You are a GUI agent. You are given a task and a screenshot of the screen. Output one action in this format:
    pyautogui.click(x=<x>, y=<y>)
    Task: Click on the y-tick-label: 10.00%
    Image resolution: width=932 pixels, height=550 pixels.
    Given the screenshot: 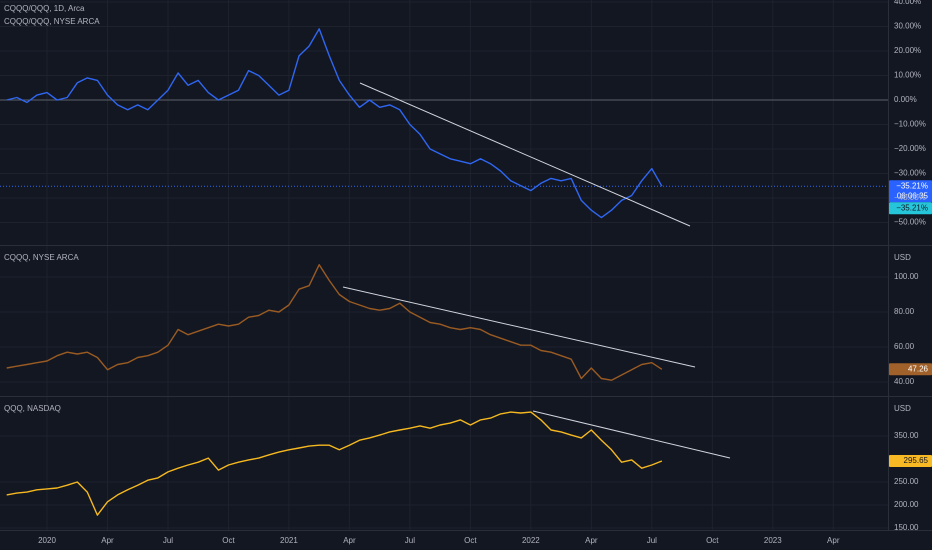 What is the action you would take?
    pyautogui.click(x=907, y=75)
    